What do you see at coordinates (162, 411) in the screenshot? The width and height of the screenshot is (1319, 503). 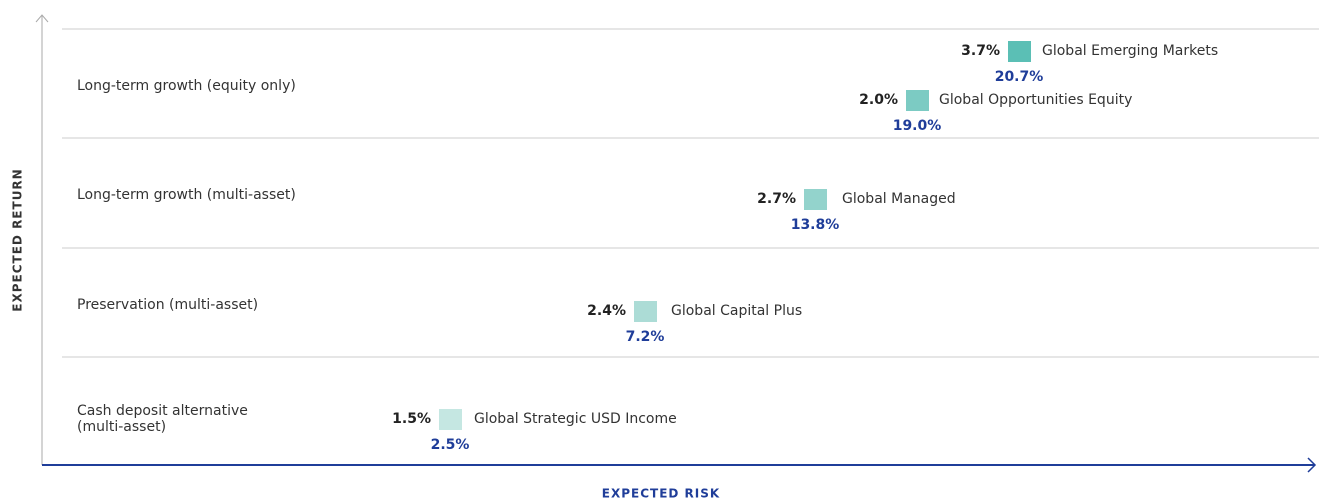 I see `band-label: Cash deposit alternative` at bounding box center [162, 411].